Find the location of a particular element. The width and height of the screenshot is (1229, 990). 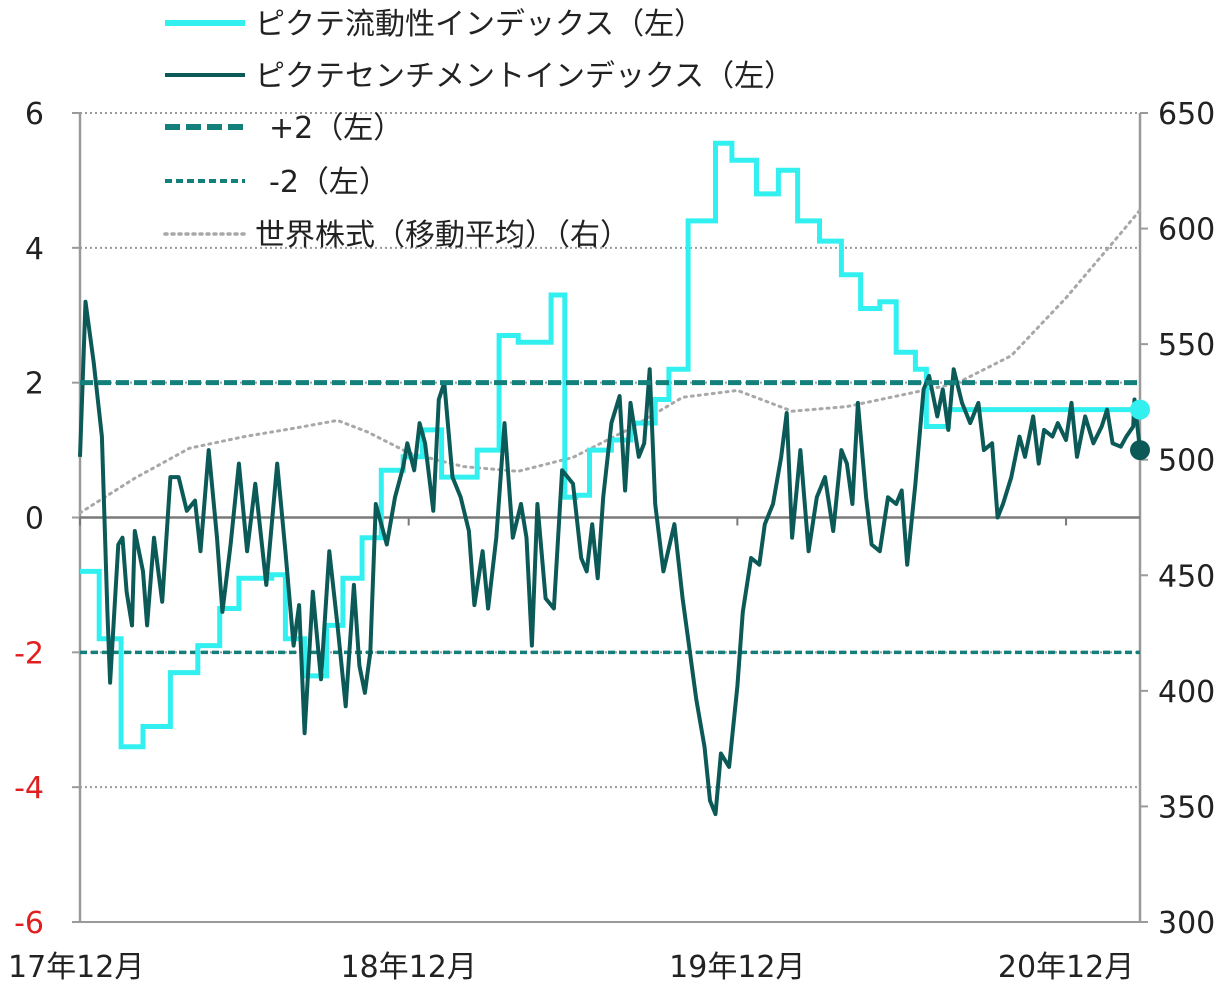

y-left-tick-label: -2 is located at coordinates (29, 653).